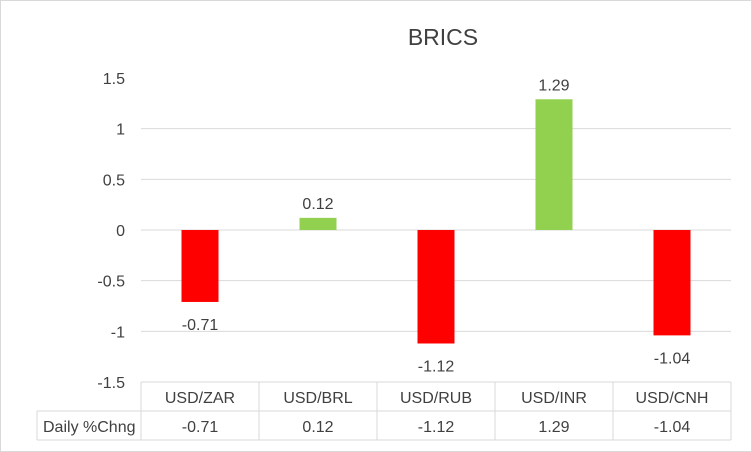 The image size is (752, 452). Describe the element at coordinates (672, 398) in the screenshot. I see `category-label: USD/CNH` at that location.